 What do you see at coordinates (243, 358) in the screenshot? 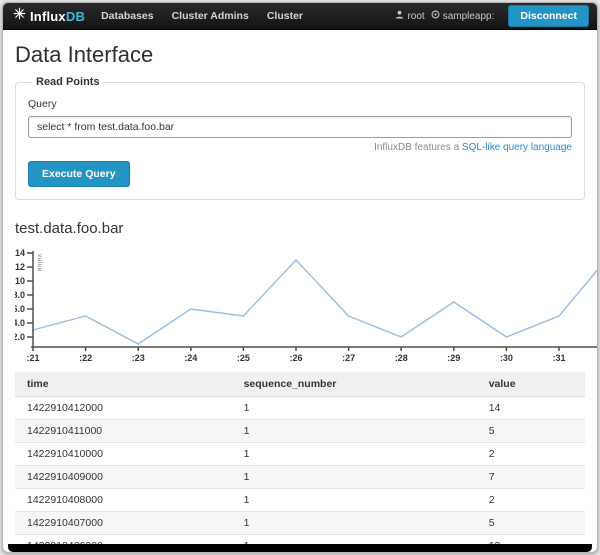
I see `svg-text: :25` at bounding box center [243, 358].